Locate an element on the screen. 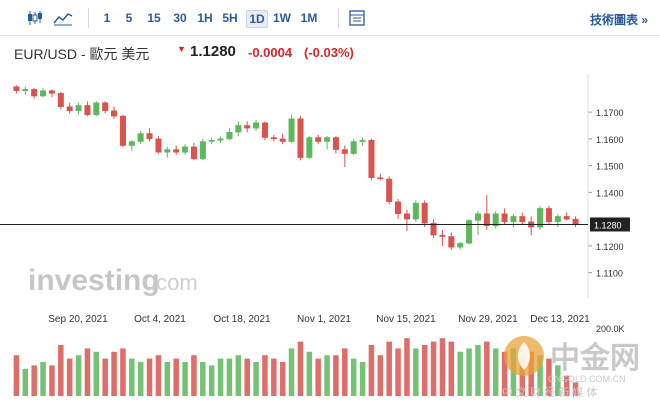 This screenshot has width=660, height=409. price-axis-label: 1.1500 is located at coordinates (610, 167).